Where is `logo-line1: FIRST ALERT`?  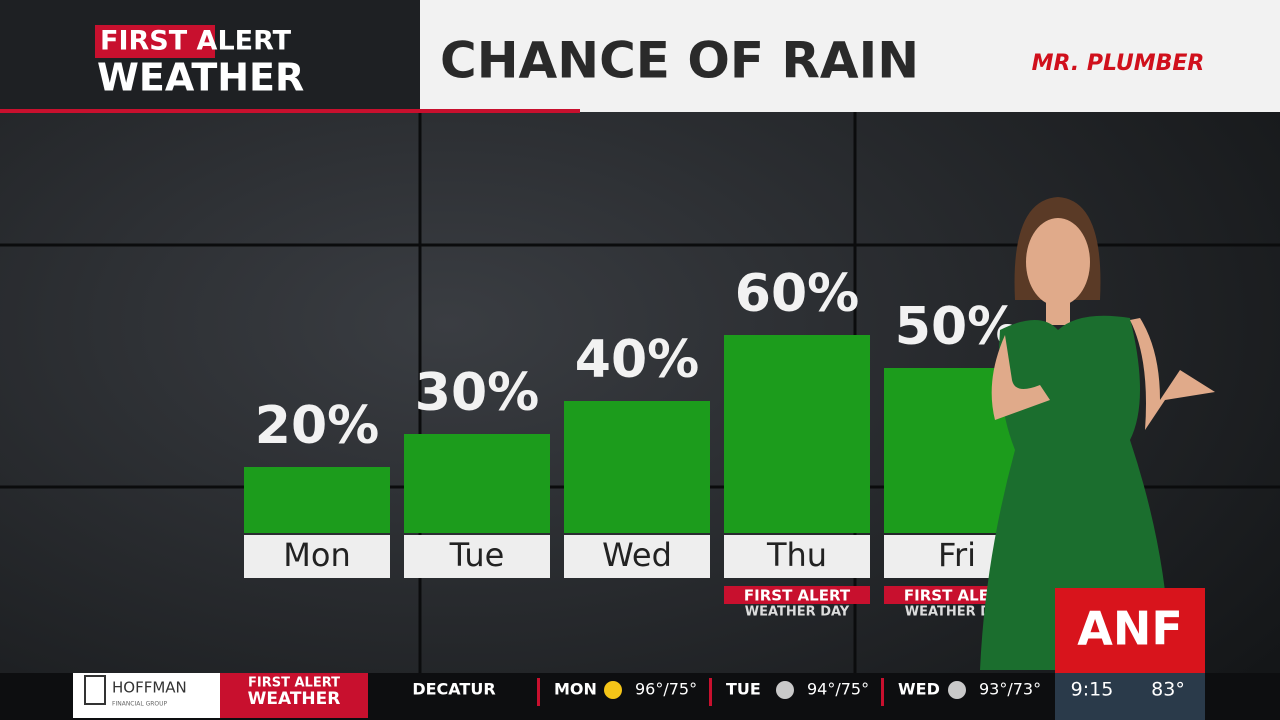 logo-line1: FIRST ALERT is located at coordinates (196, 41).